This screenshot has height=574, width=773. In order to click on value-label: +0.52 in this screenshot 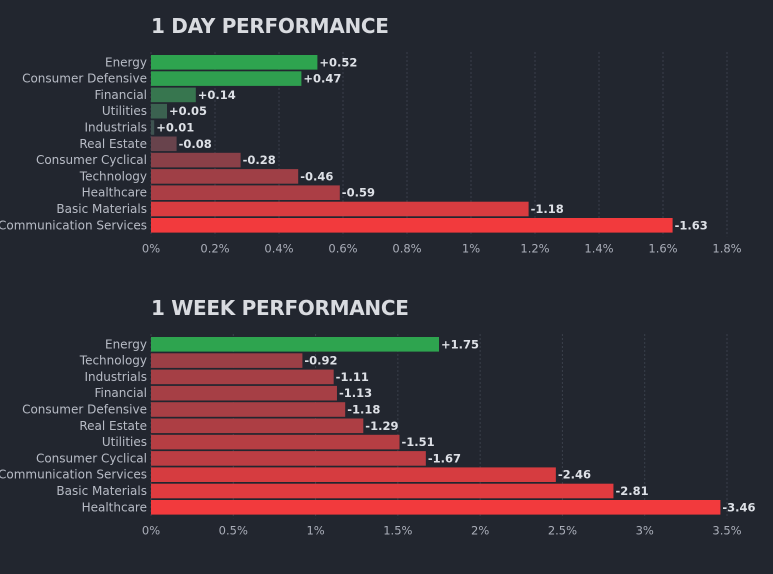, I will do `click(338, 62)`.